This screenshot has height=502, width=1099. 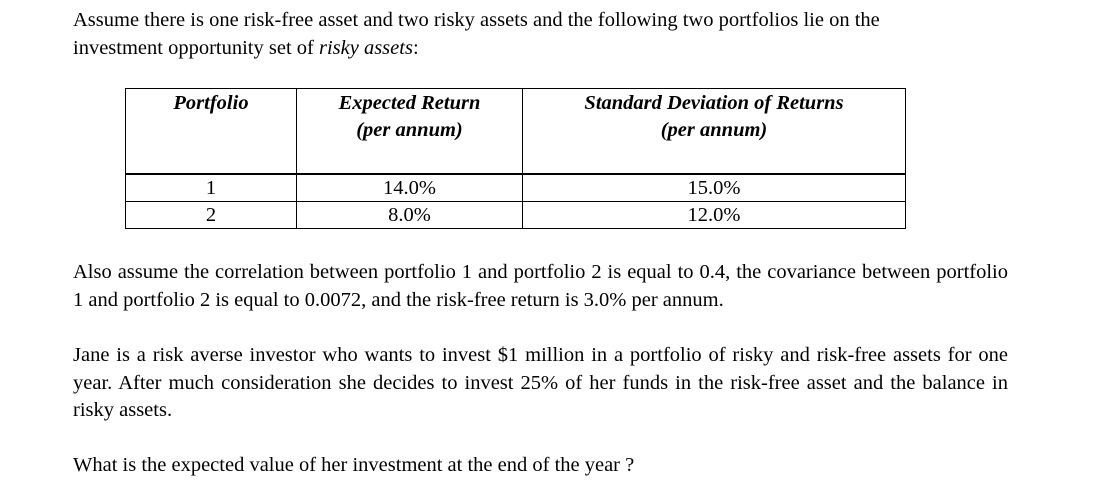 What do you see at coordinates (211, 131) in the screenshot?
I see `header-portfolio: Portfolio` at bounding box center [211, 131].